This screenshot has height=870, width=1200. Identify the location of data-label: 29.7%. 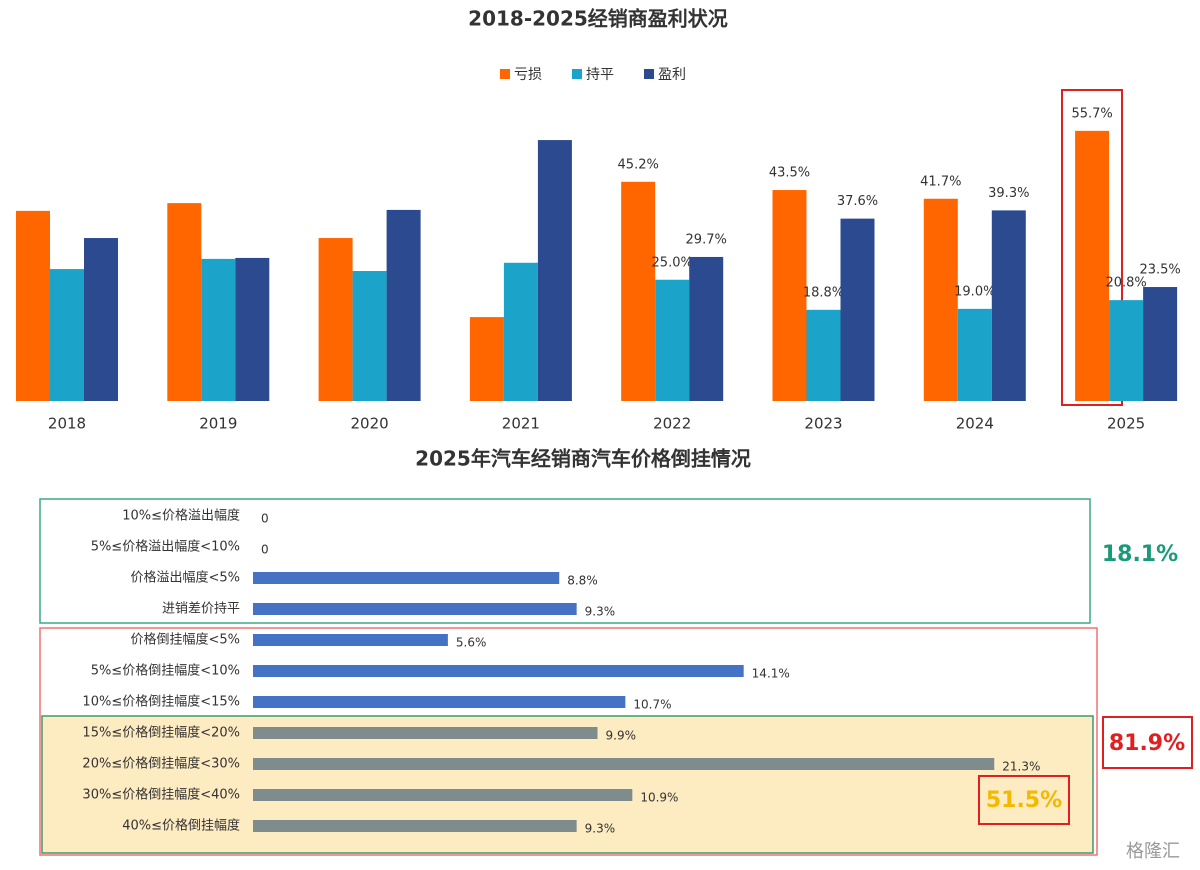
(706, 239).